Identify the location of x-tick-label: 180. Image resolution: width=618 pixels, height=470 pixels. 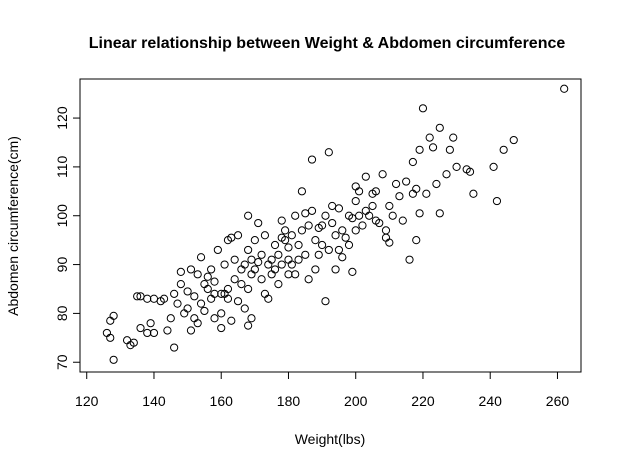
(289, 401).